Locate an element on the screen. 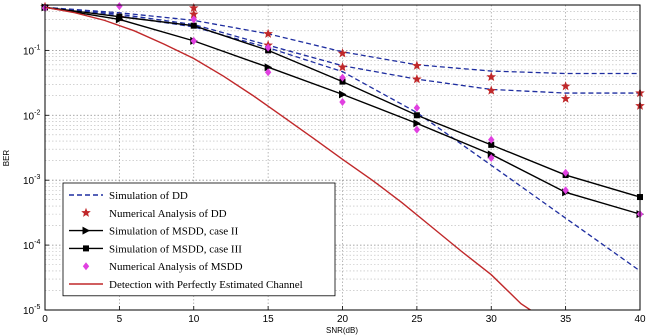 The height and width of the screenshot is (335, 656). y-tick-label: 10⁻¹ is located at coordinates (31, 50).